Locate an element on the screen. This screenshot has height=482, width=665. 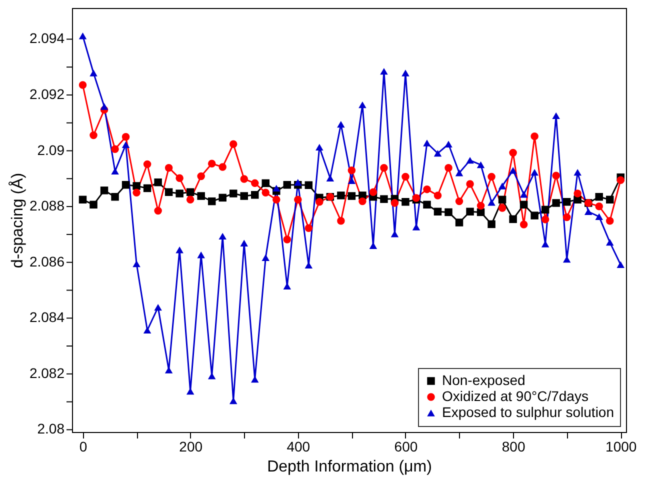
x-tick-label: 1000 is located at coordinates (621, 446).